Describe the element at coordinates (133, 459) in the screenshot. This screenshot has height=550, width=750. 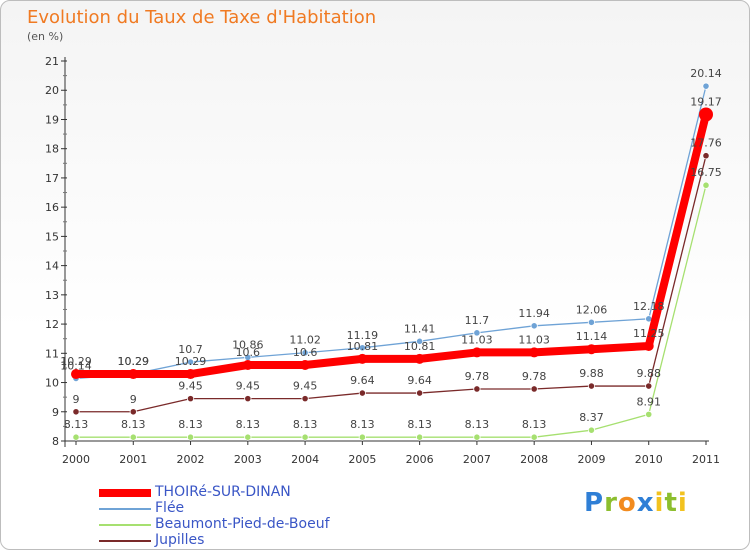
I see `x-tick-label: 2001` at that location.